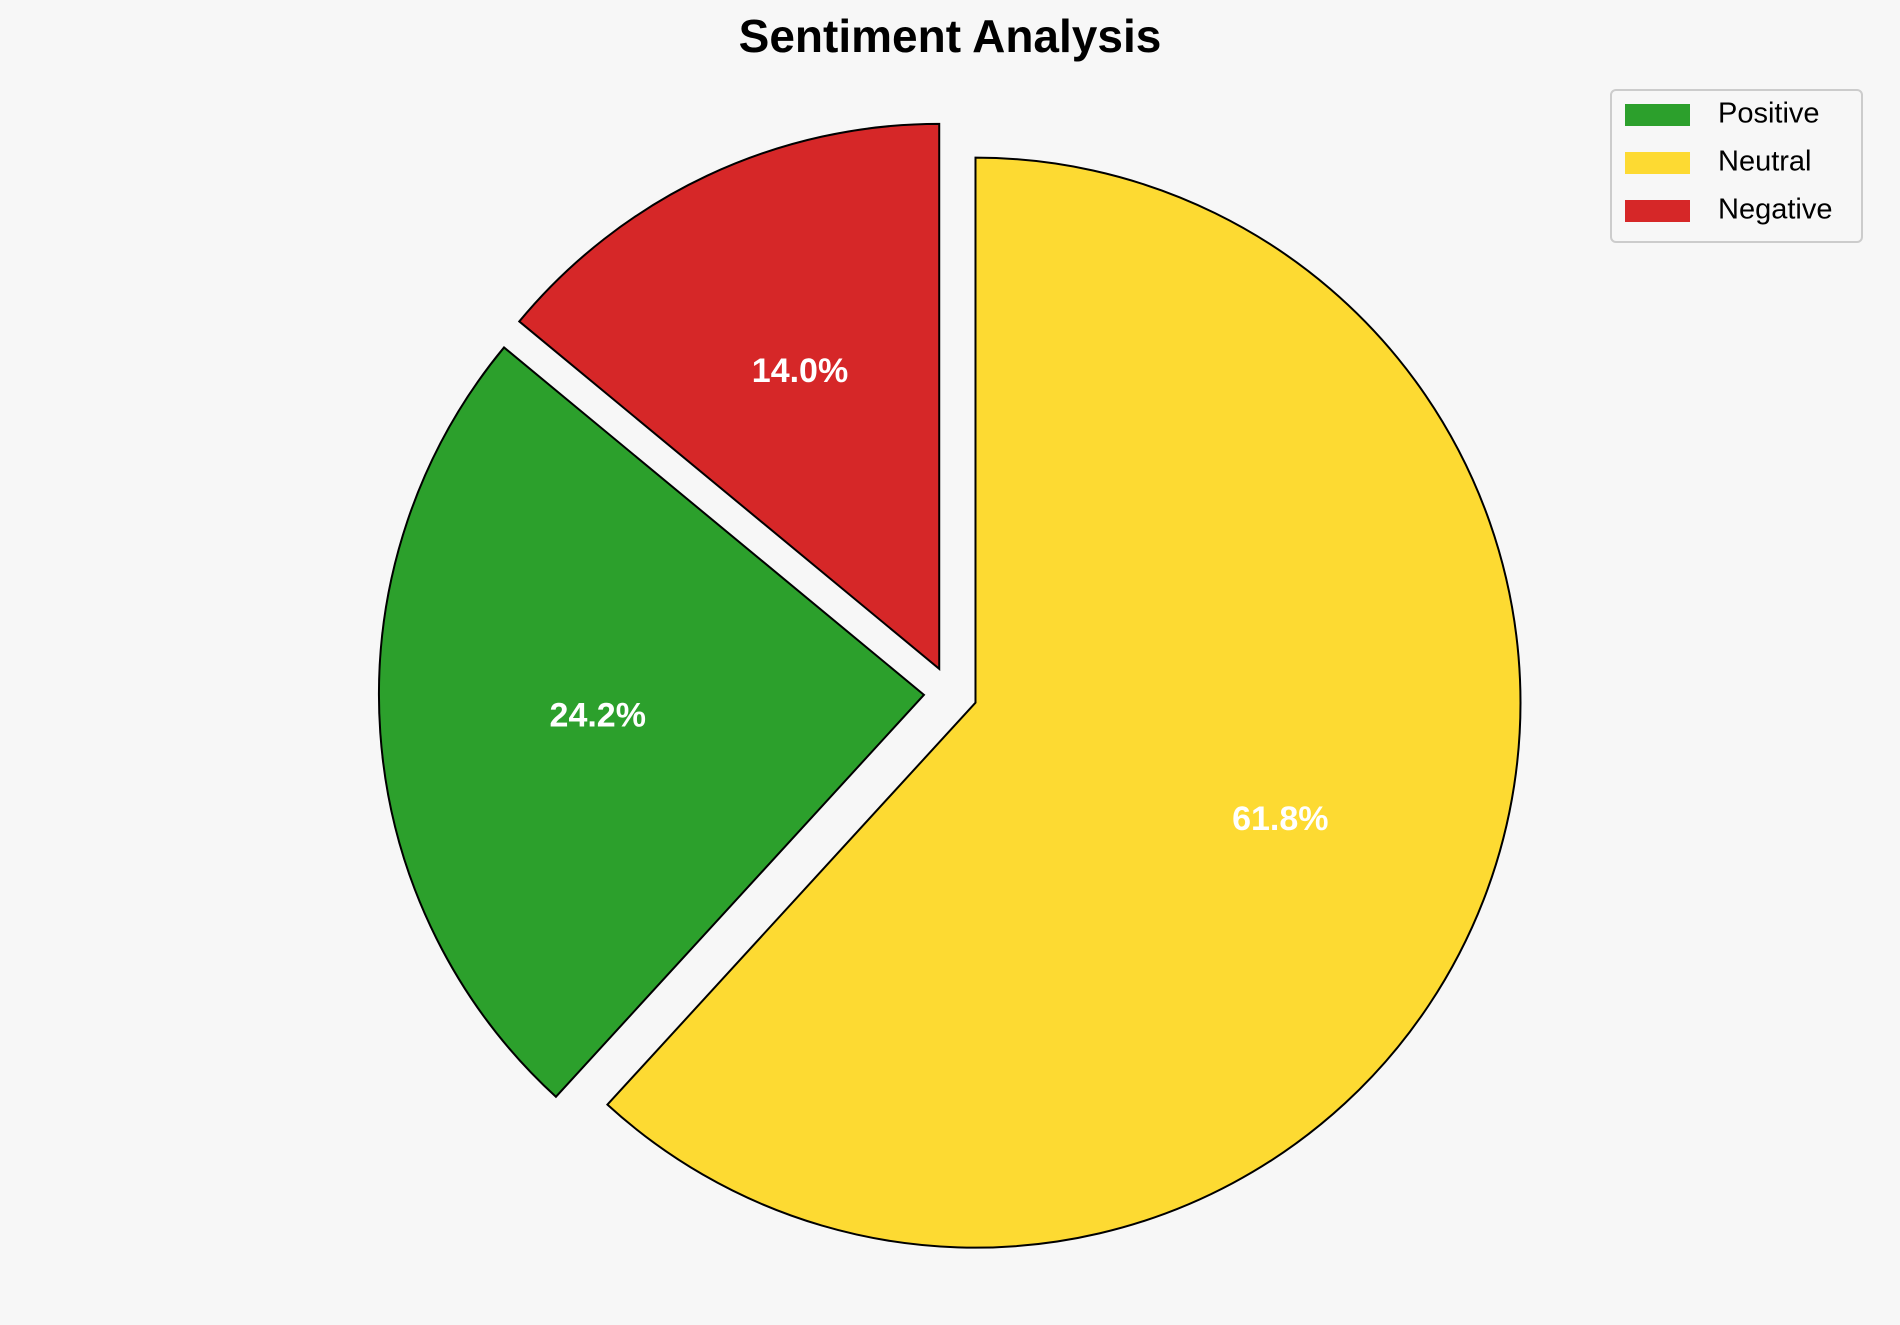 This screenshot has width=1900, height=1325. I want to click on value-label: 14.0%, so click(800, 371).